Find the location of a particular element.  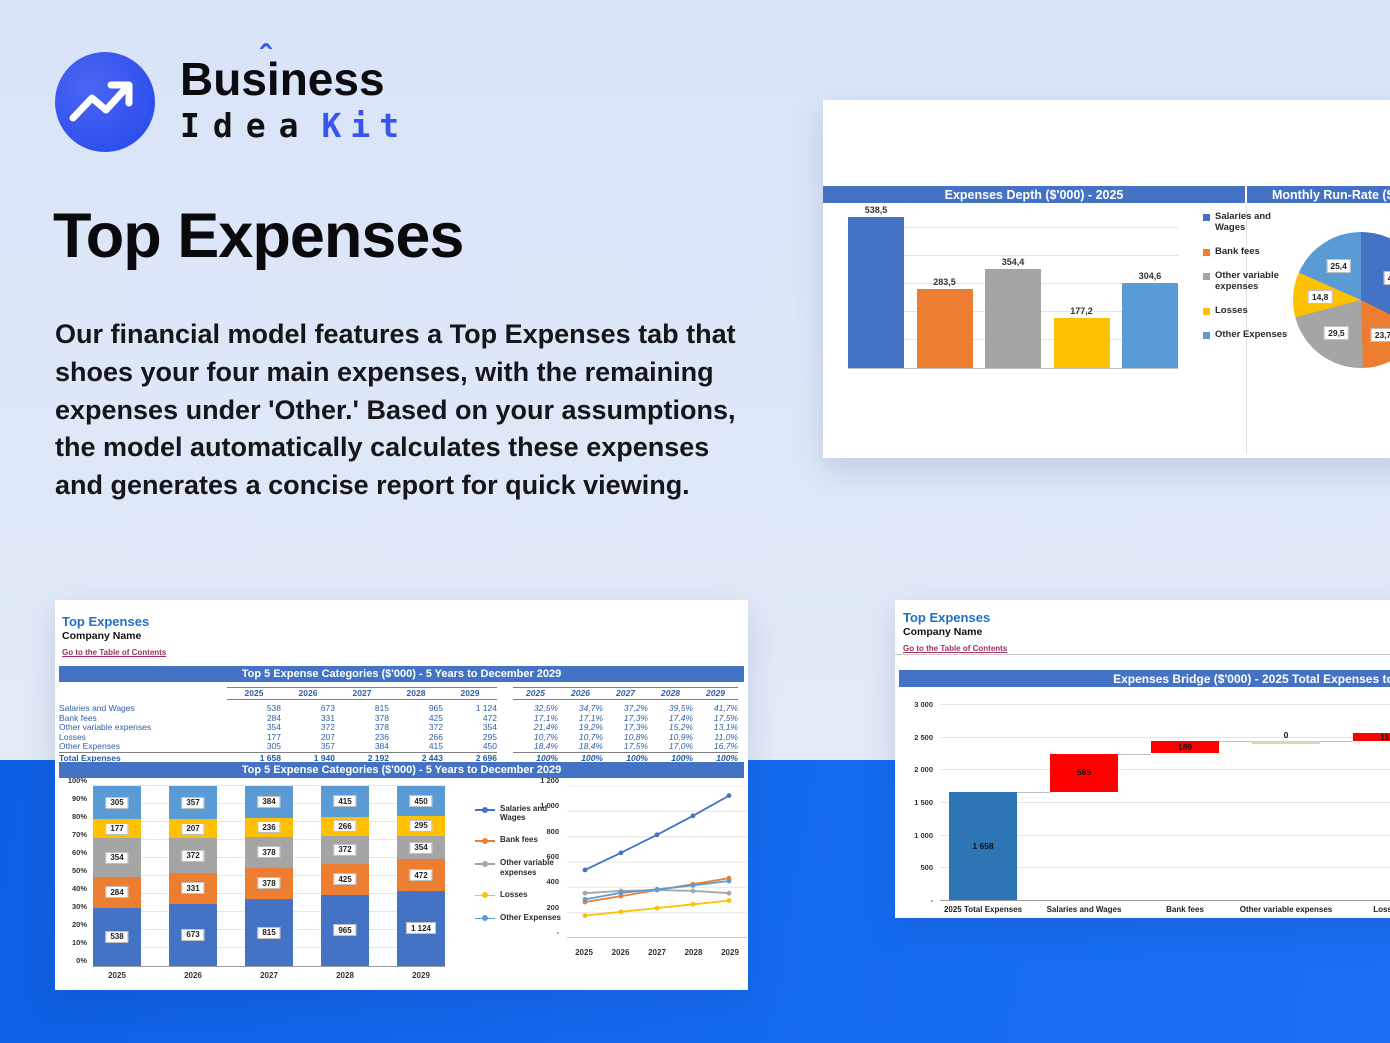

y-tick-label: 1 500 is located at coordinates (923, 802).